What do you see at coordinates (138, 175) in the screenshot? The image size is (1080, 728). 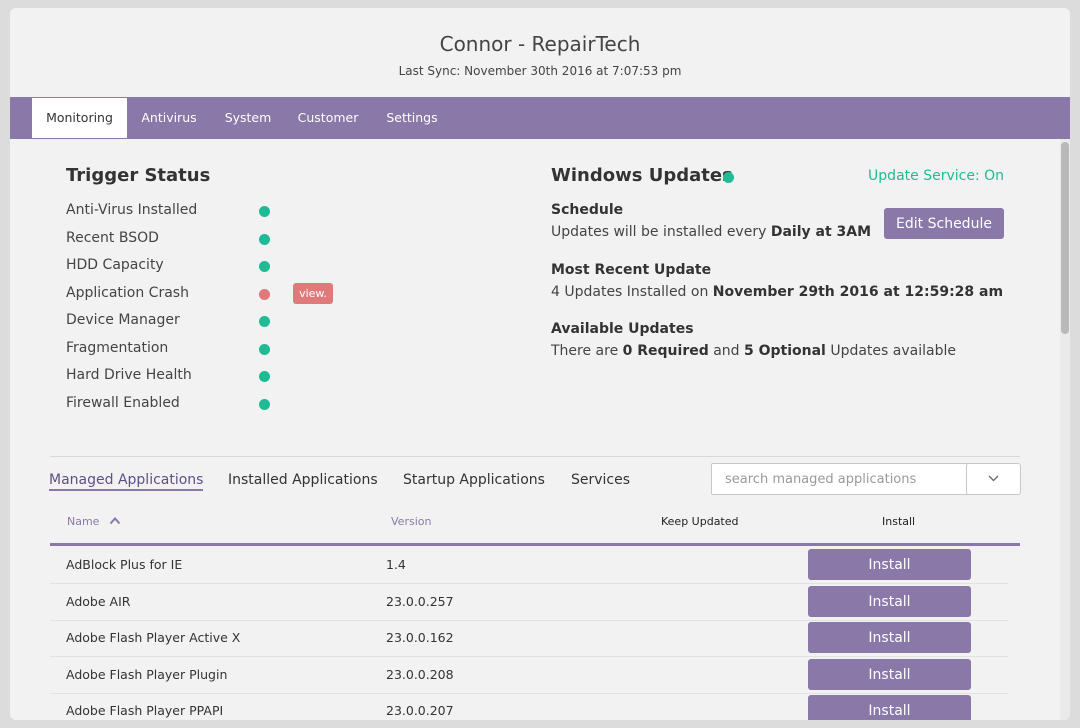 I see `trigger-status-title: Trigger Status` at bounding box center [138, 175].